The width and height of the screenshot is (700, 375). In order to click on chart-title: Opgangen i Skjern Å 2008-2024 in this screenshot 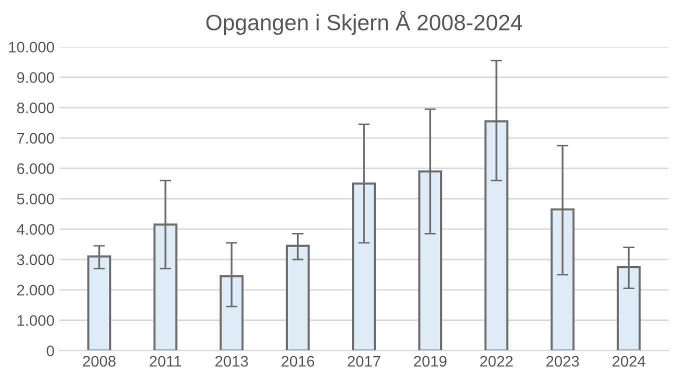, I will do `click(364, 22)`.